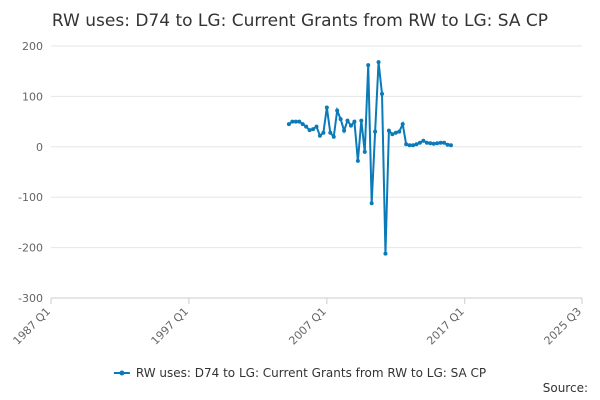 The width and height of the screenshot is (600, 400). I want to click on y-tick-label: -100, so click(30, 197).